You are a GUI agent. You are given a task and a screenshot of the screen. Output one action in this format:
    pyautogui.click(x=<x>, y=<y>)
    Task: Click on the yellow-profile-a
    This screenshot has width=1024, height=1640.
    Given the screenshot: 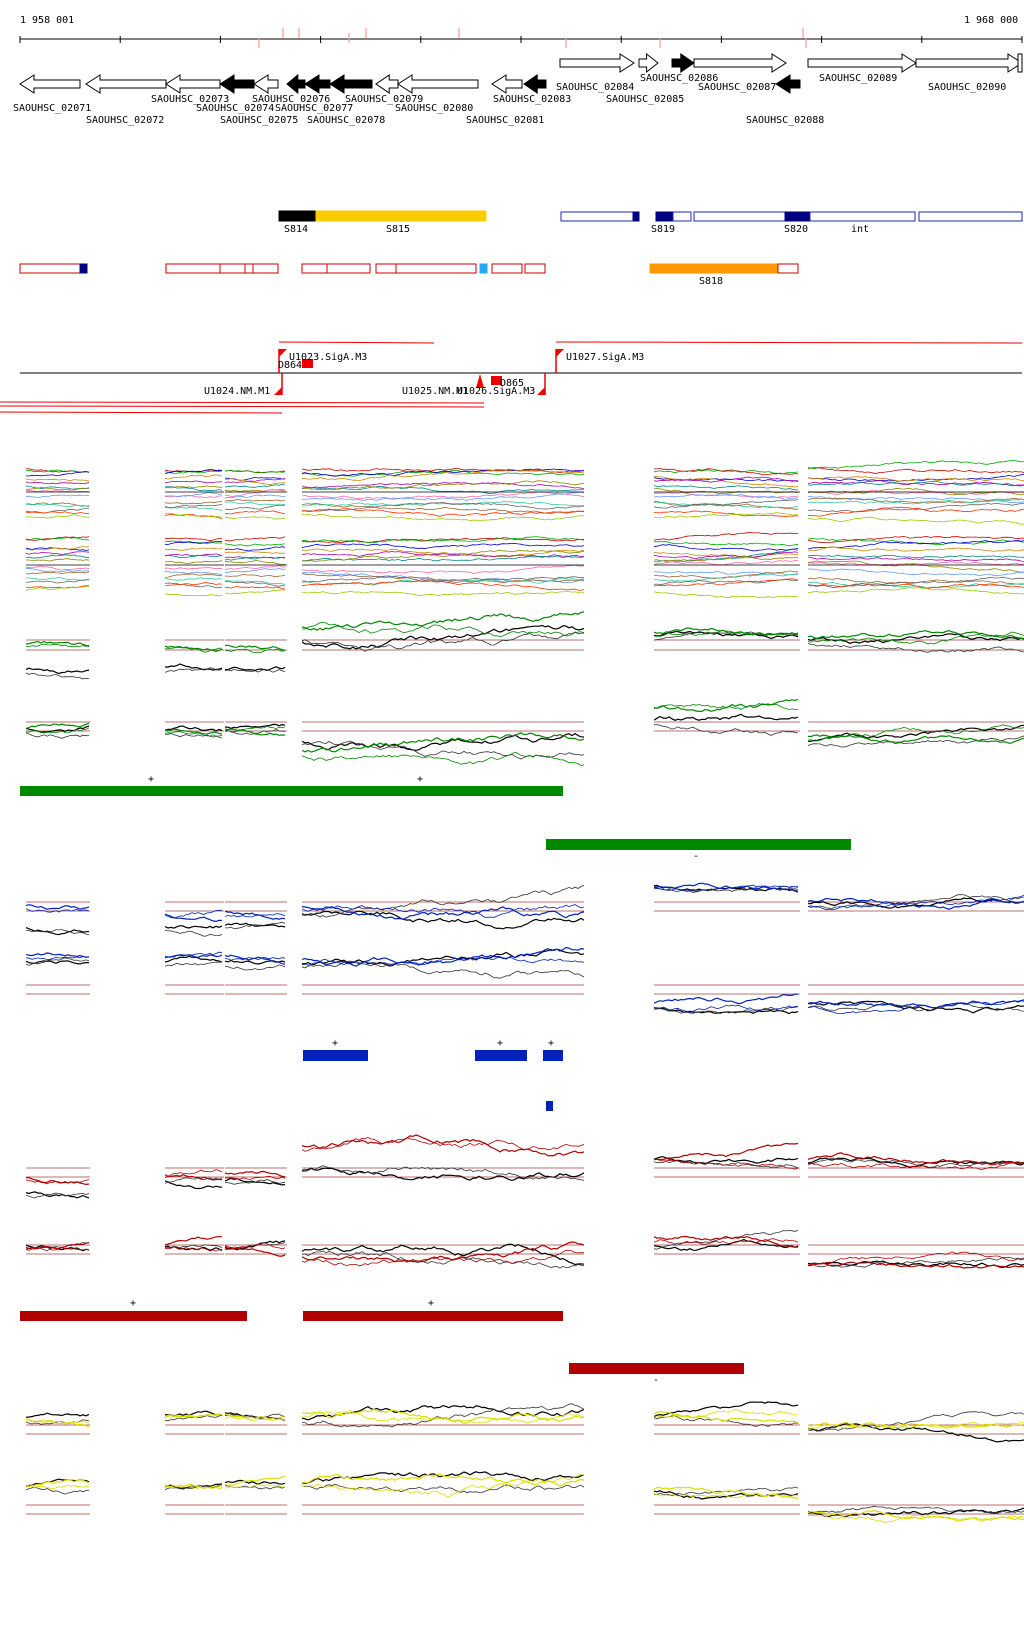 What is the action you would take?
    pyautogui.click(x=726, y=1414)
    